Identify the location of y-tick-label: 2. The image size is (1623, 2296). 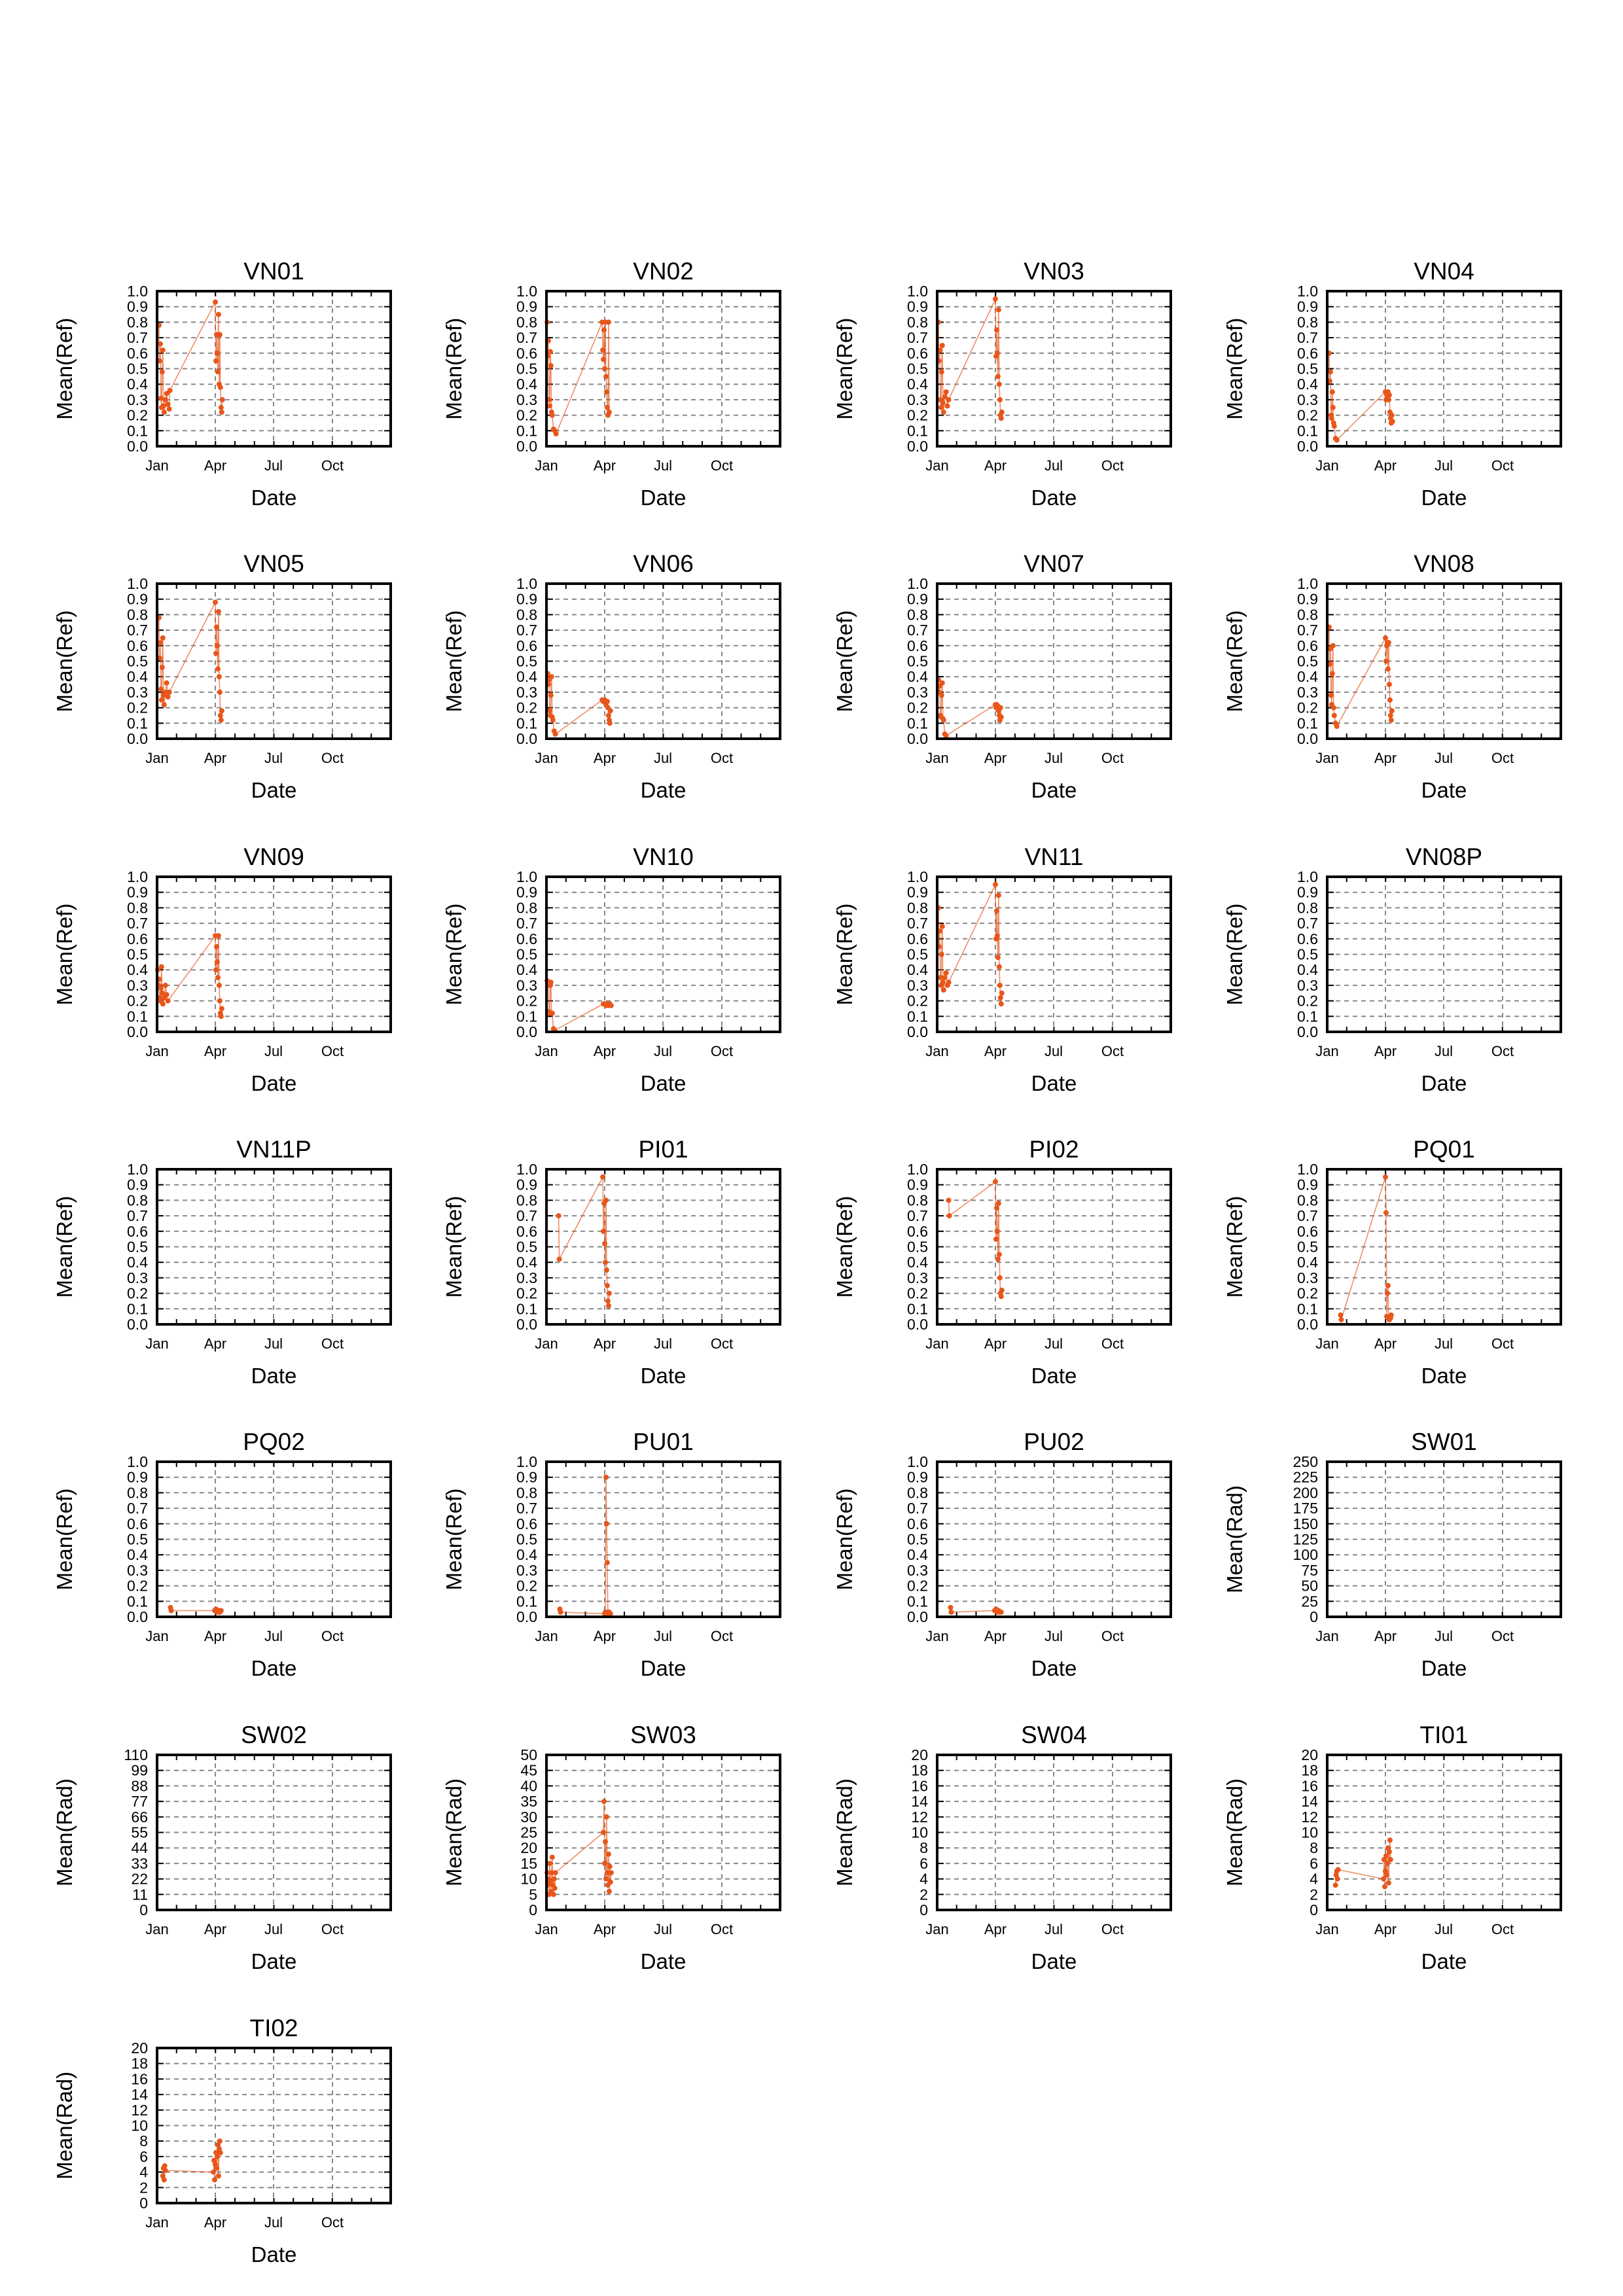
(143, 2187).